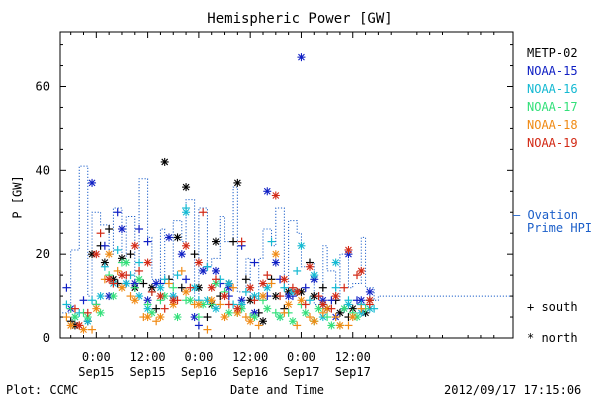 The height and width of the screenshot is (400, 600). Describe the element at coordinates (546, 215) in the screenshot. I see `legend-ovation-line1: – Ovation` at that location.